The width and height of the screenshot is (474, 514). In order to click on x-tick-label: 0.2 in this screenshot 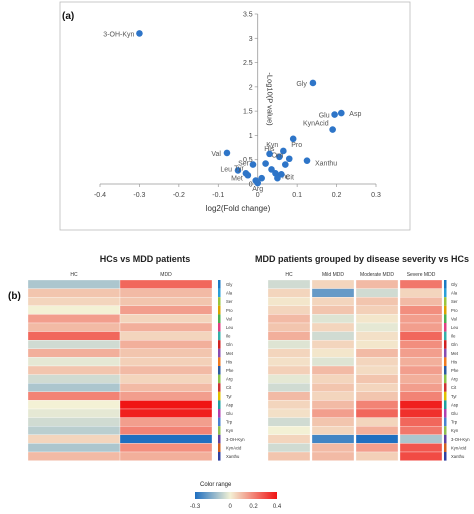, I will do `click(337, 195)`.